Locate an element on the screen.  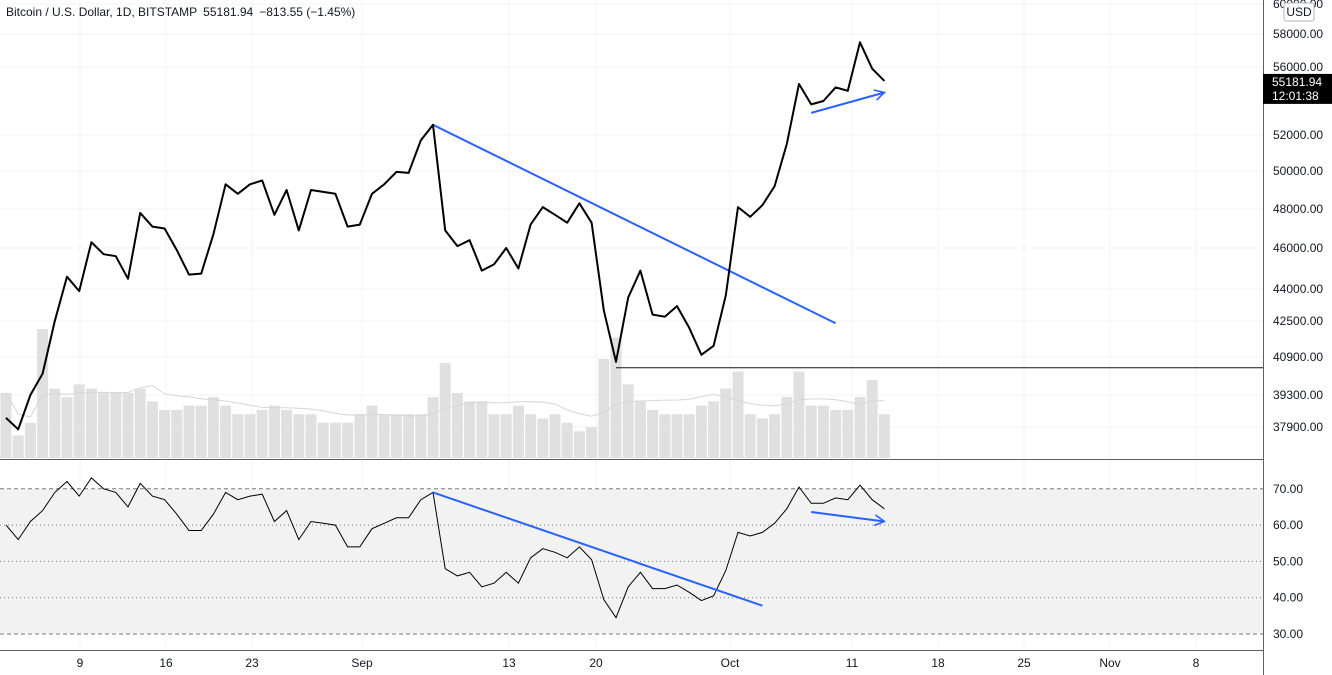
time-tick-label: Nov is located at coordinates (1109, 663).